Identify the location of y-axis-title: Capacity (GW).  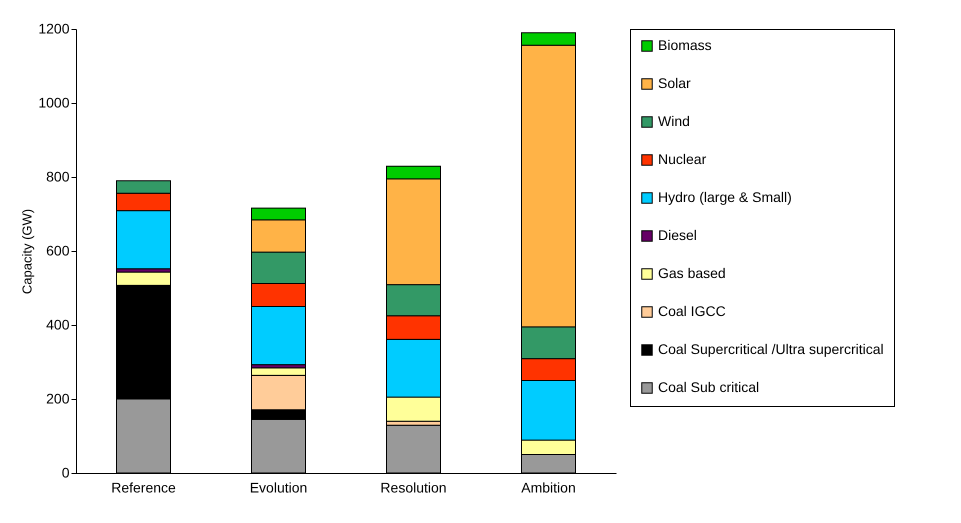
(26, 251).